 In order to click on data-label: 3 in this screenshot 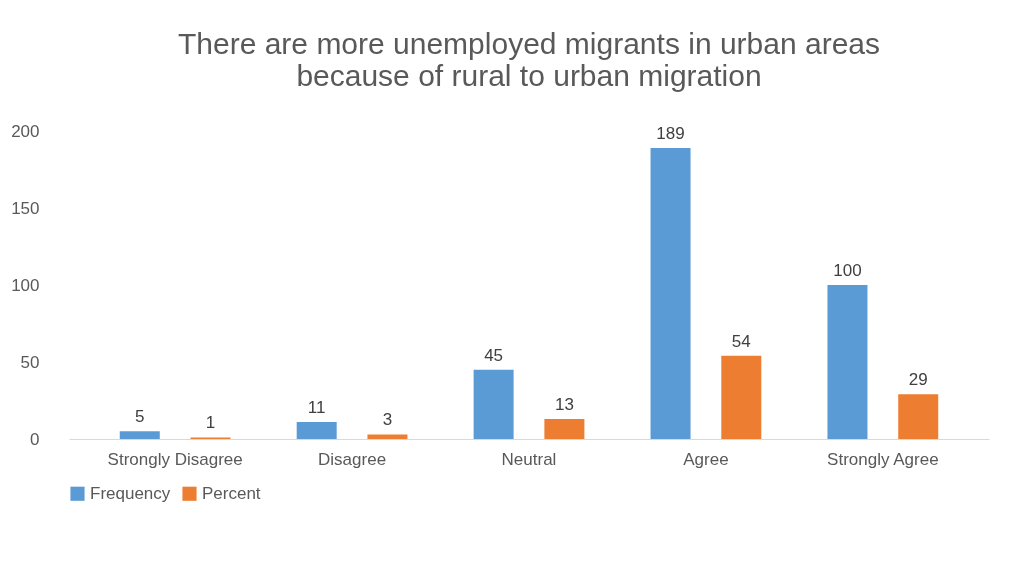, I will do `click(387, 420)`.